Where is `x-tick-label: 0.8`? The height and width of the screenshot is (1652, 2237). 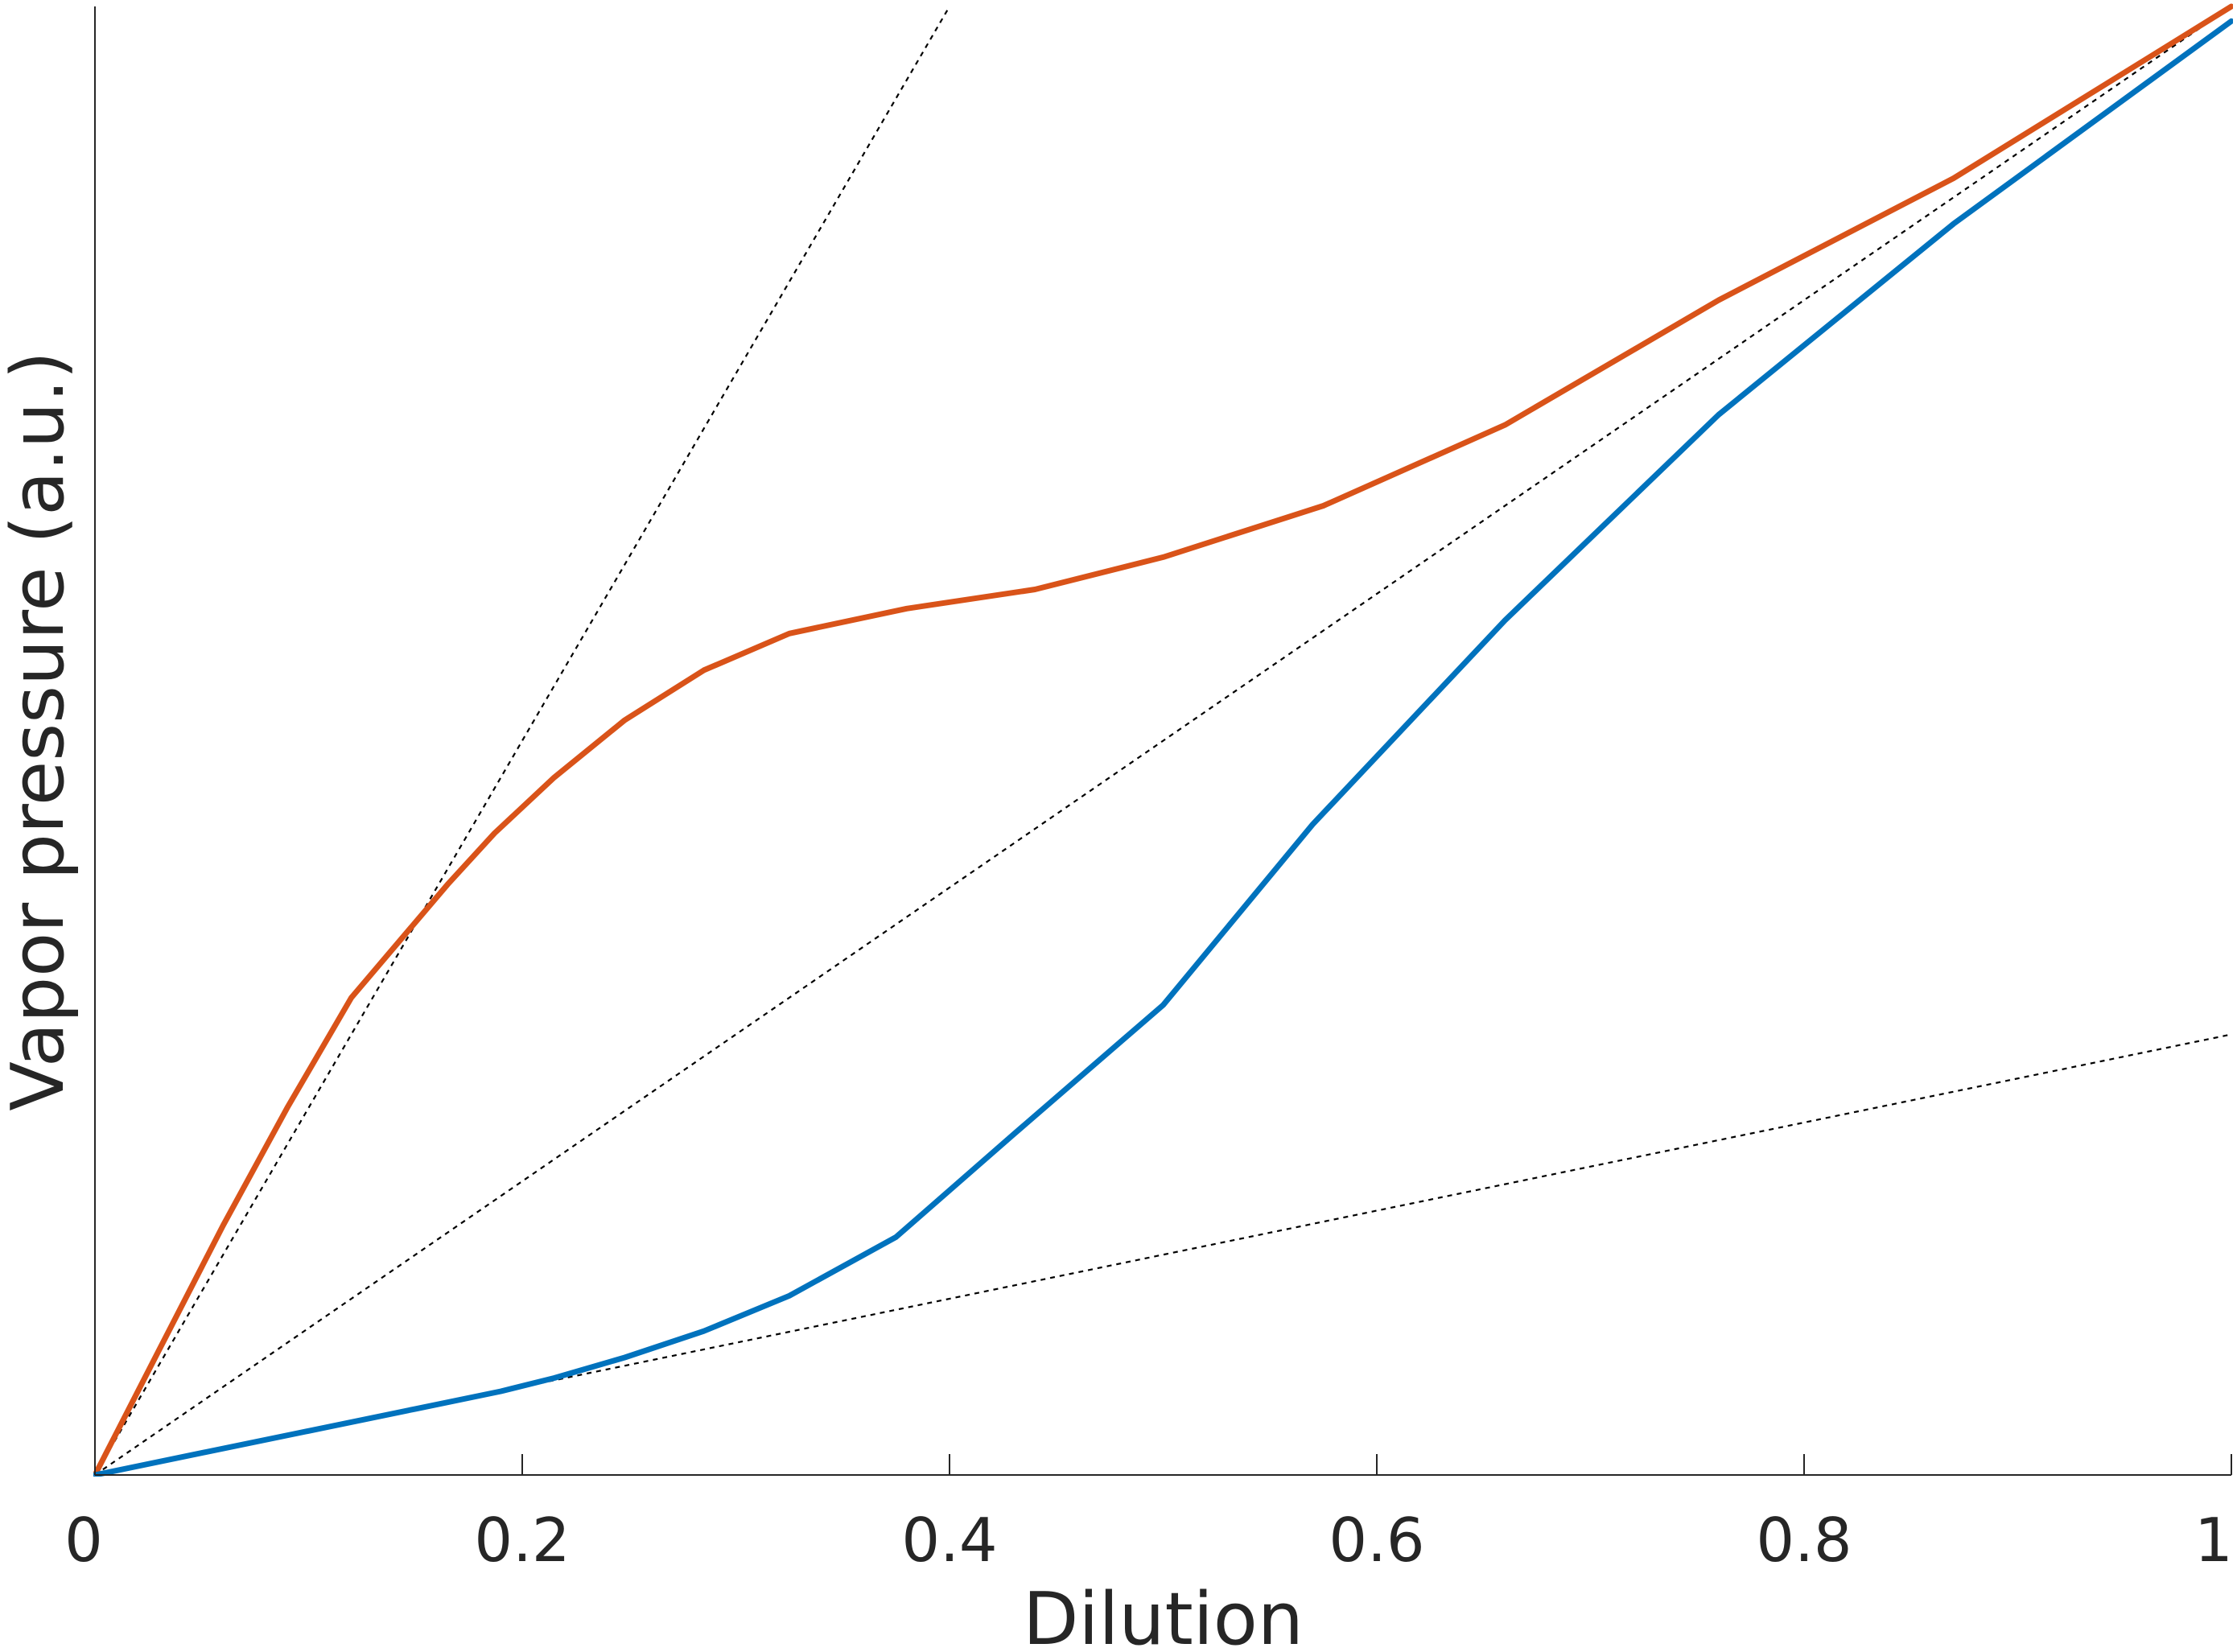
x-tick-label: 0.8 is located at coordinates (1804, 1540).